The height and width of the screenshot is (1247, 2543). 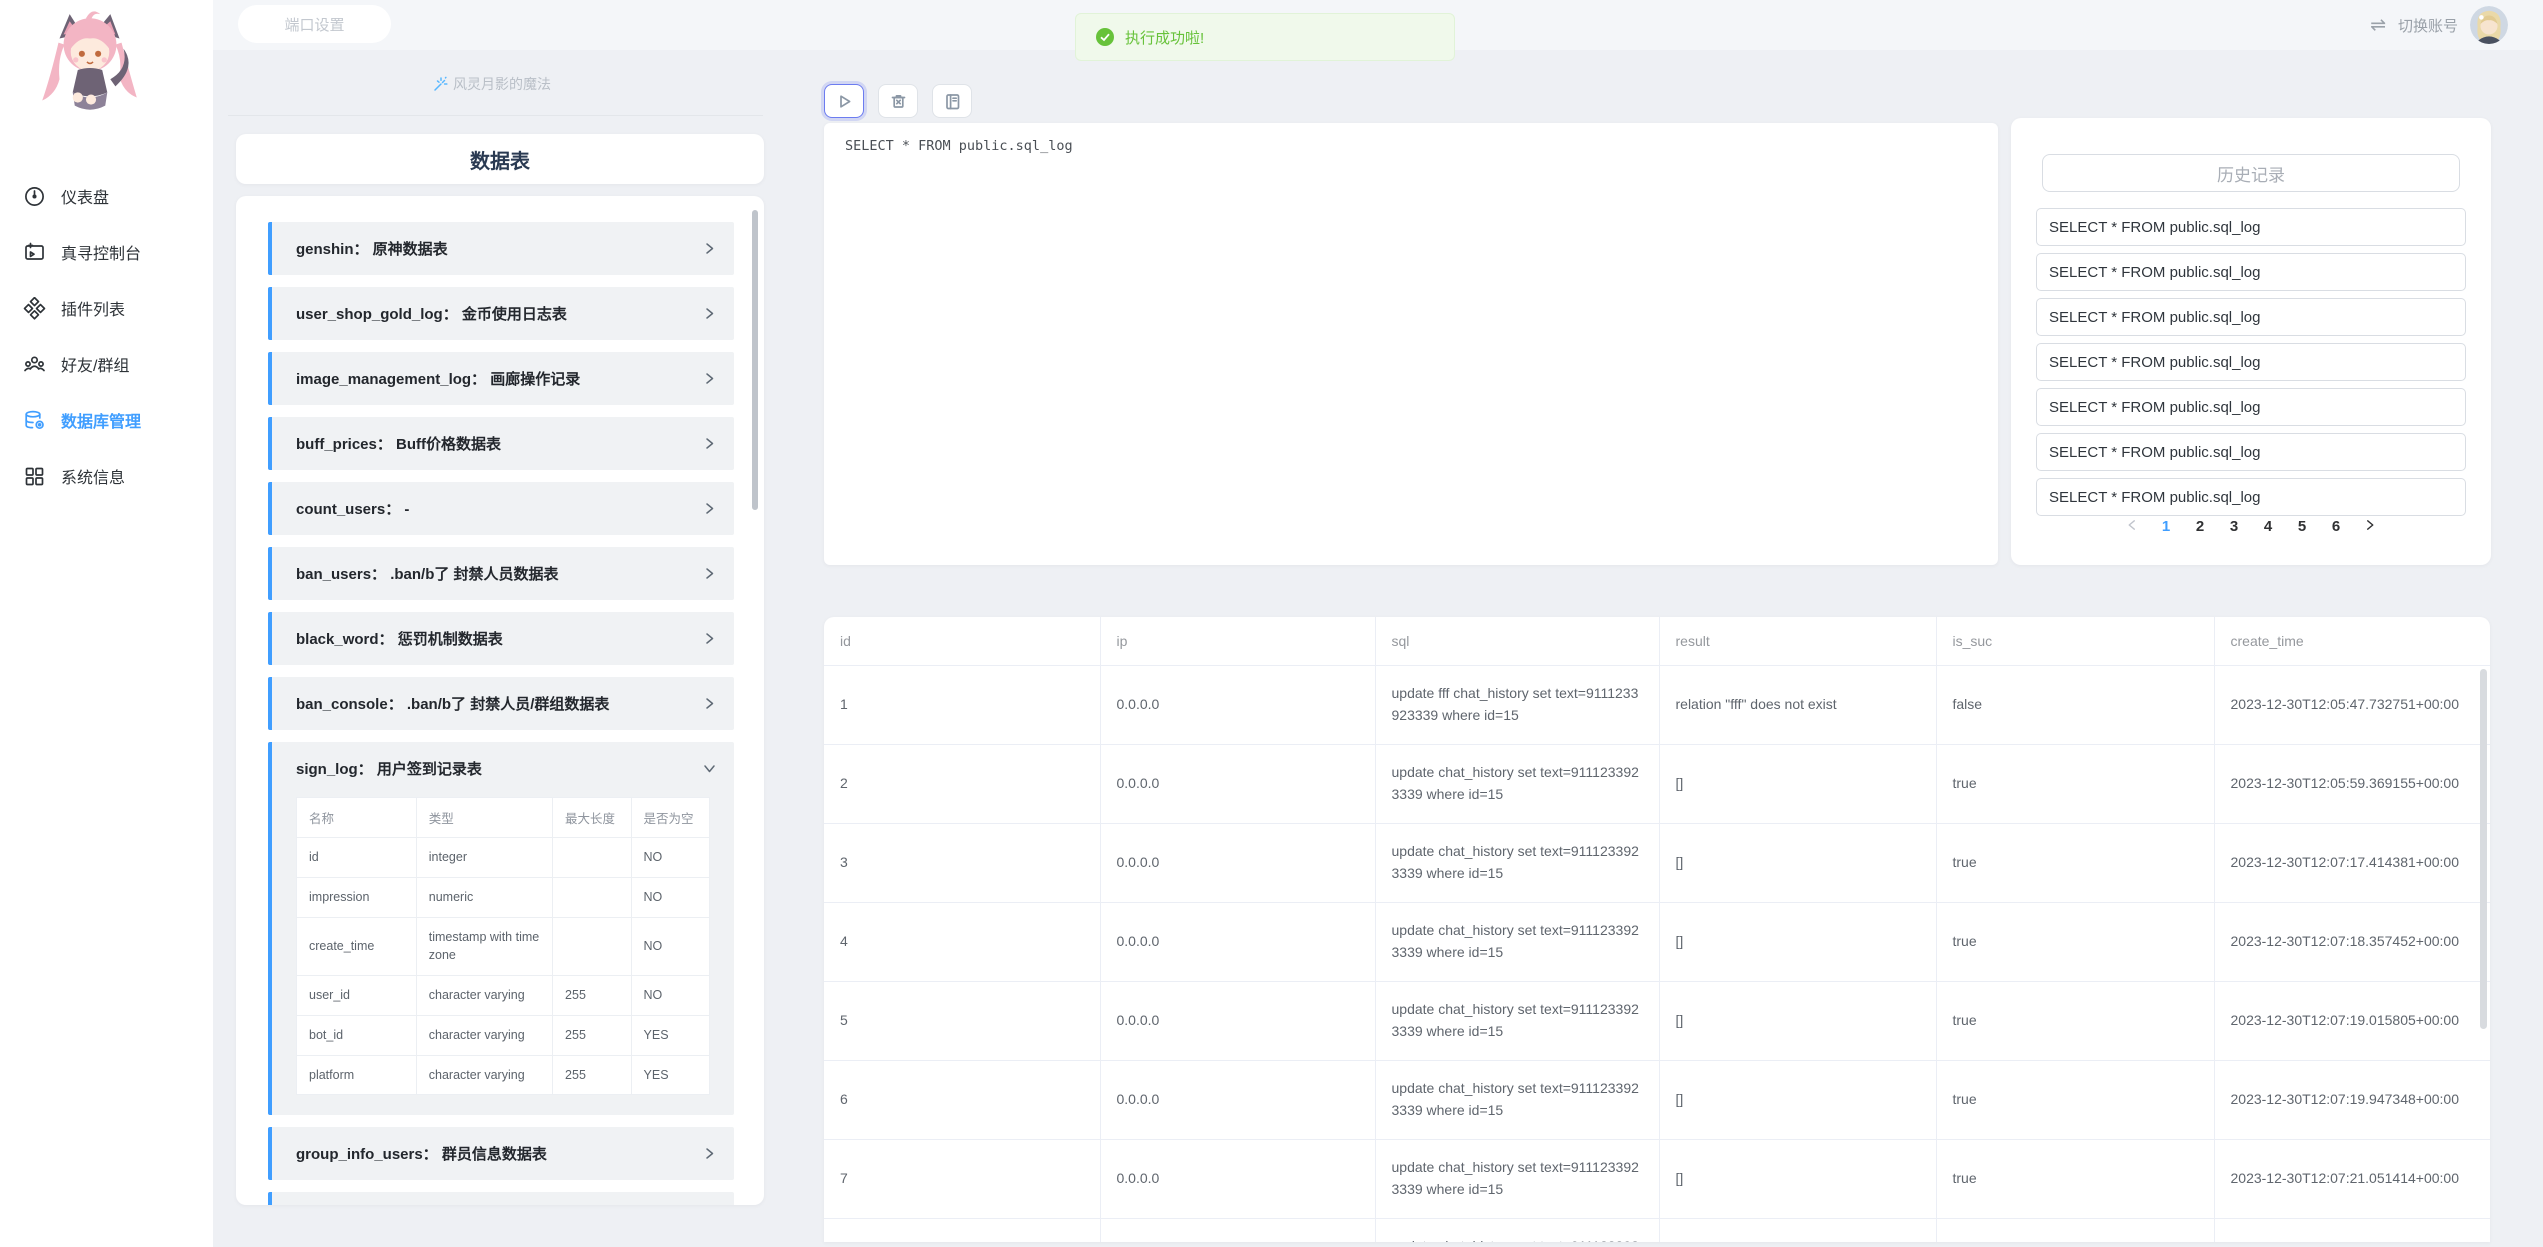 I want to click on sidebar-menu: 仪表盘 真寻控制台 插件列表 好友/群组 数据库管理系统信息, so click(x=106, y=336).